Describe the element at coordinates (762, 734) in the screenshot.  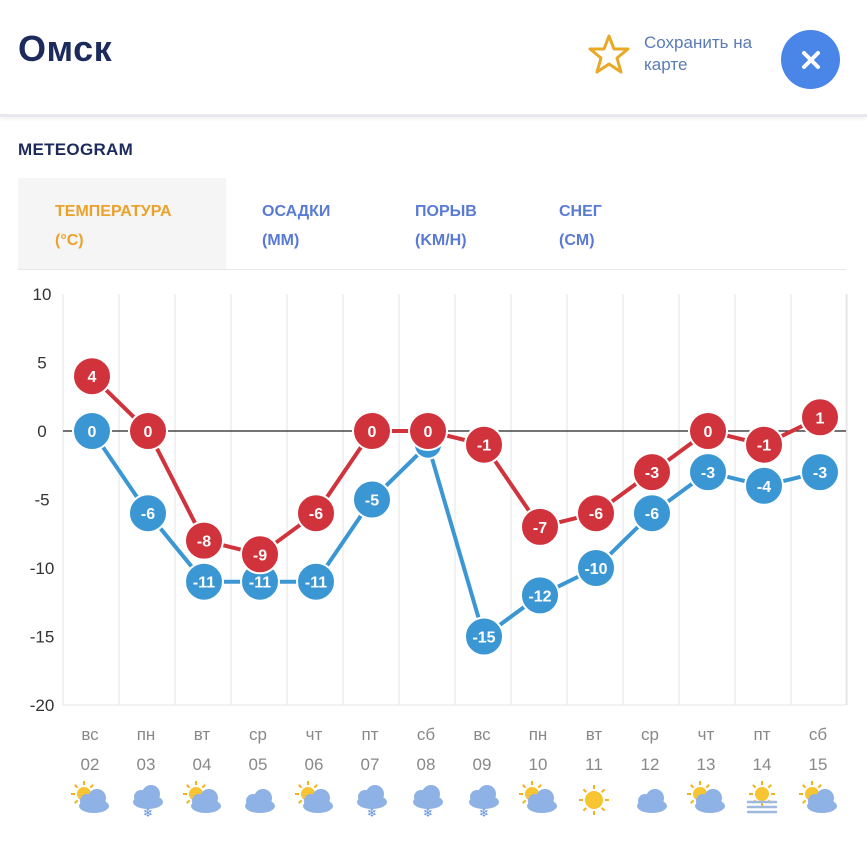
I see `day-label: пт` at that location.